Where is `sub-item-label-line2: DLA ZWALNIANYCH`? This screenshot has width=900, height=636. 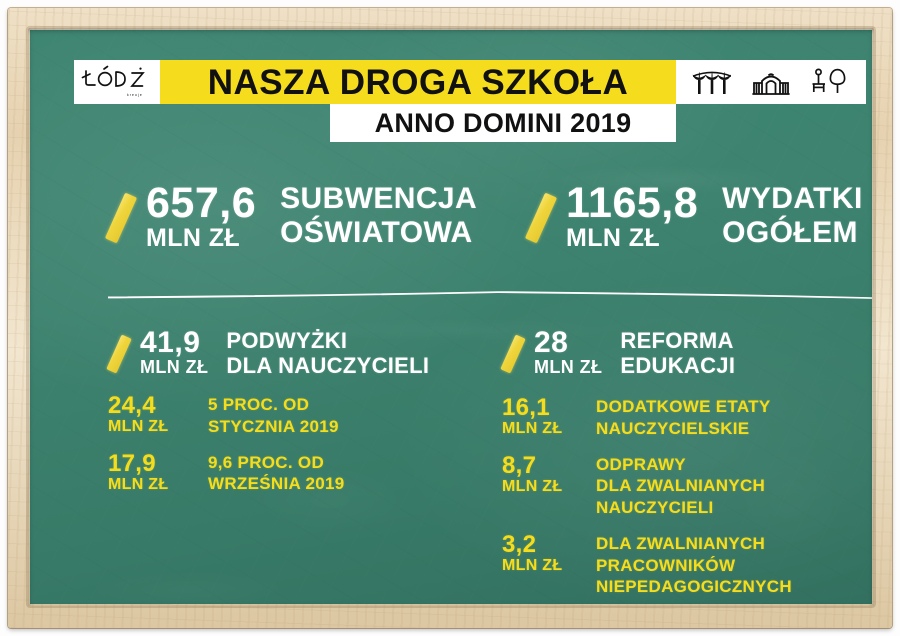 sub-item-label-line2: DLA ZWALNIANYCH is located at coordinates (681, 486).